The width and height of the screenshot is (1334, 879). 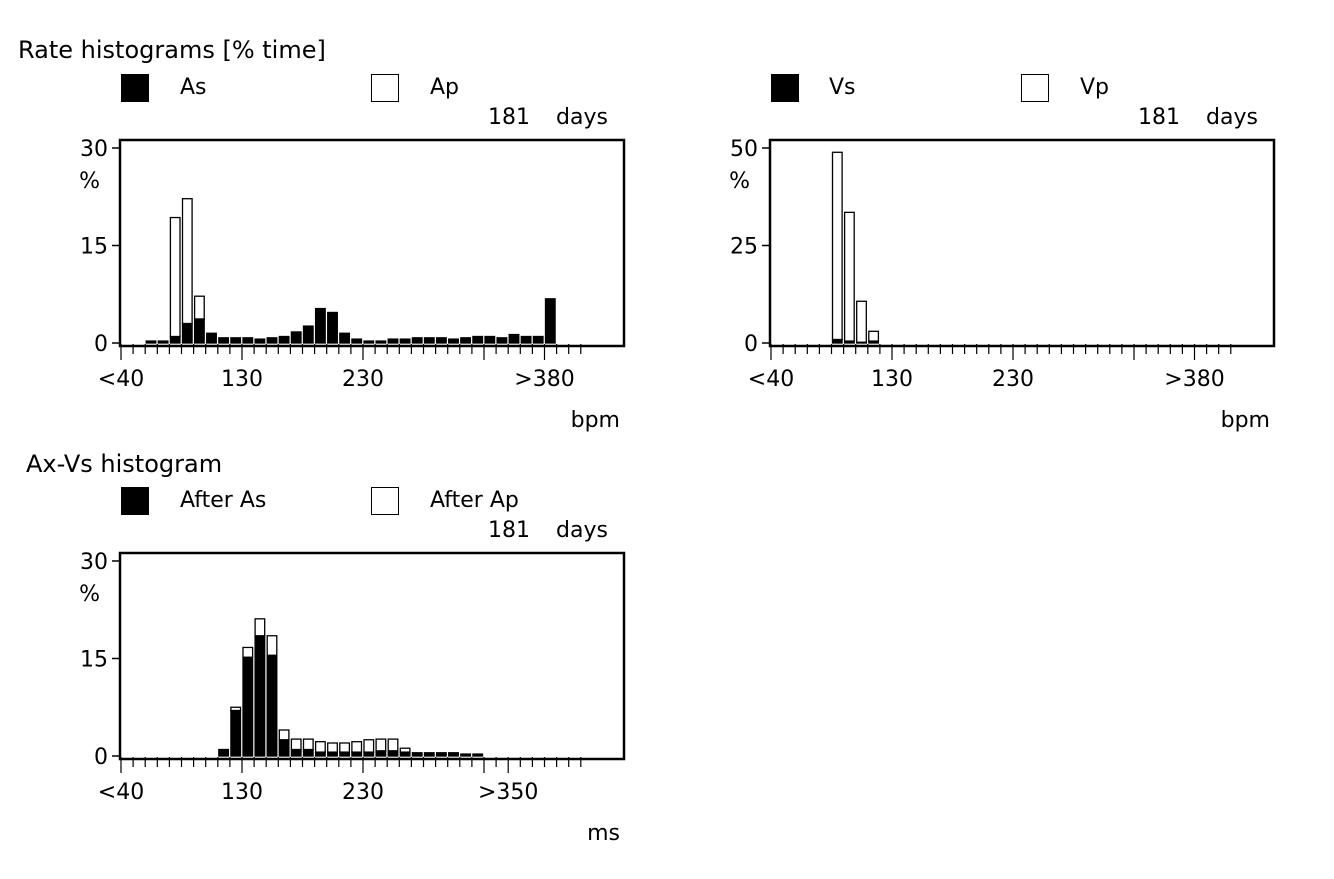 I want to click on ventricular-x-tick-label-0: <40, so click(x=771, y=379).